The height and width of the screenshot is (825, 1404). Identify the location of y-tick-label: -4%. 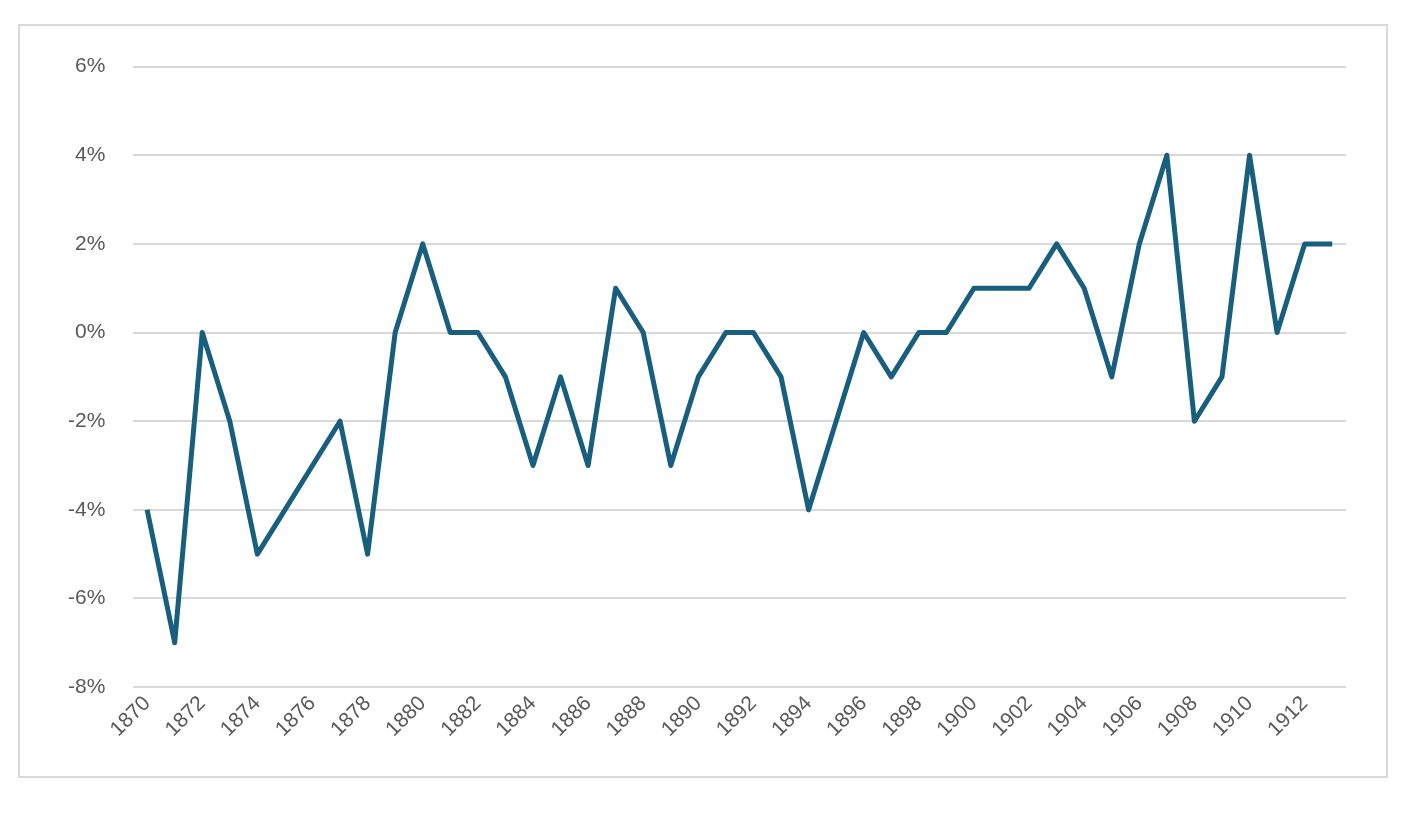
(86, 508).